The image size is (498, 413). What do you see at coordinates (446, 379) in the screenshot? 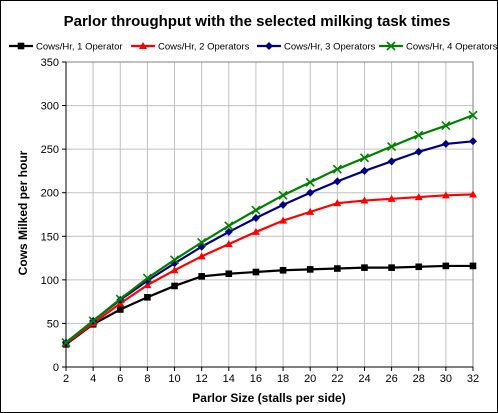
I see `x-tick-label: 30` at bounding box center [446, 379].